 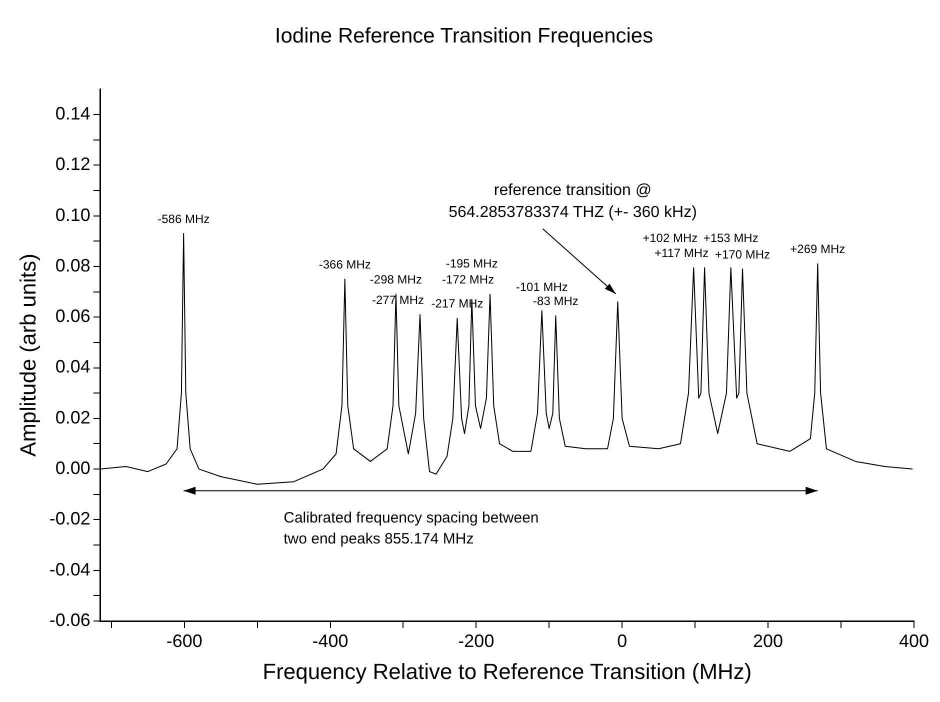 What do you see at coordinates (730, 238) in the screenshot?
I see `annotation: +153 MHz` at bounding box center [730, 238].